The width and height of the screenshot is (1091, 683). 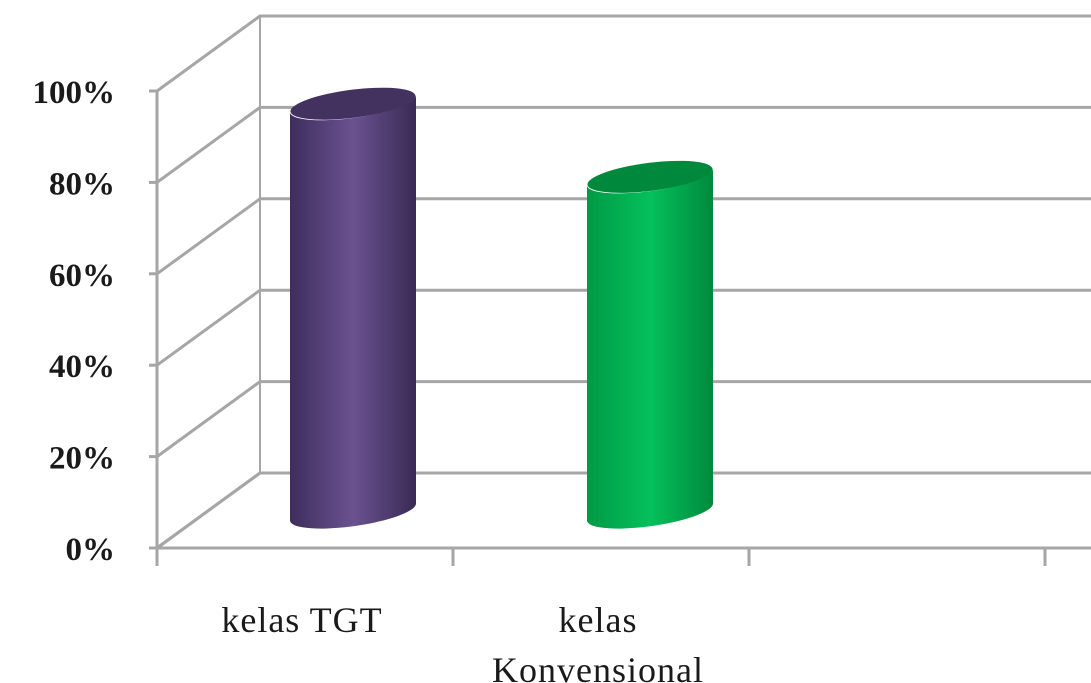 What do you see at coordinates (74, 93) in the screenshot?
I see `y-tick-label: 100%` at bounding box center [74, 93].